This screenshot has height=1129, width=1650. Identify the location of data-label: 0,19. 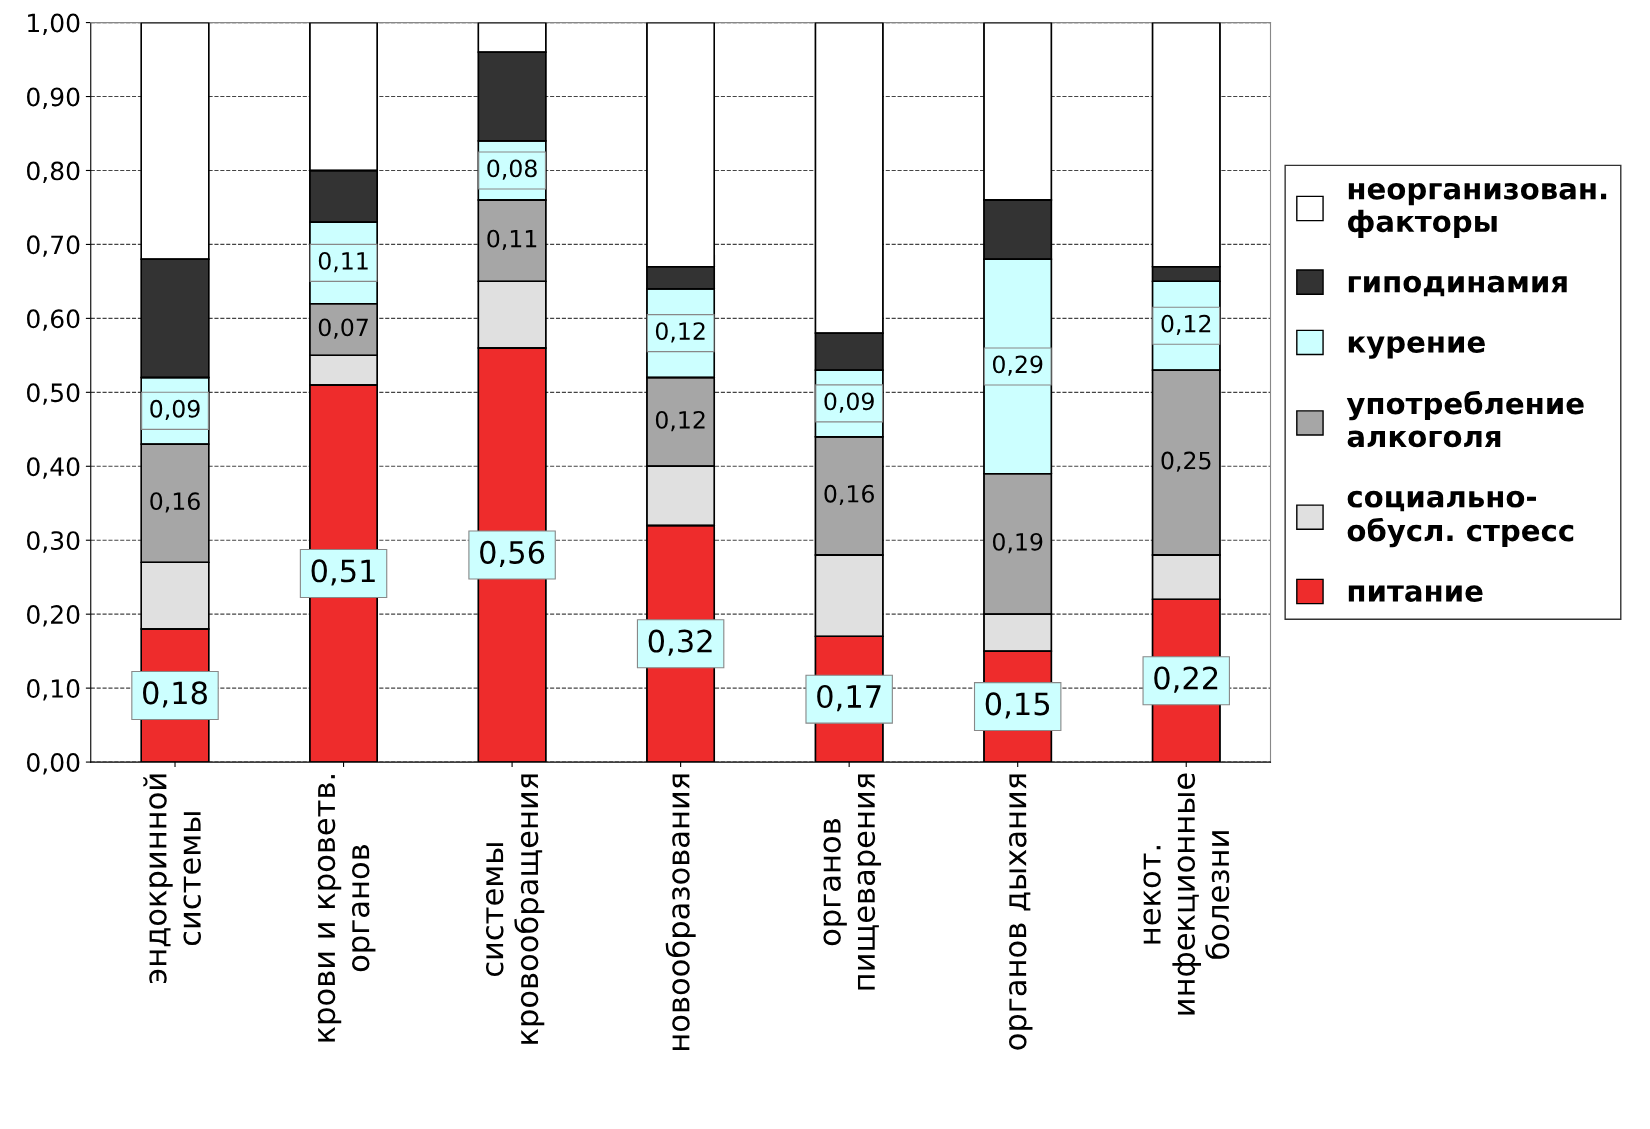
(1017, 543).